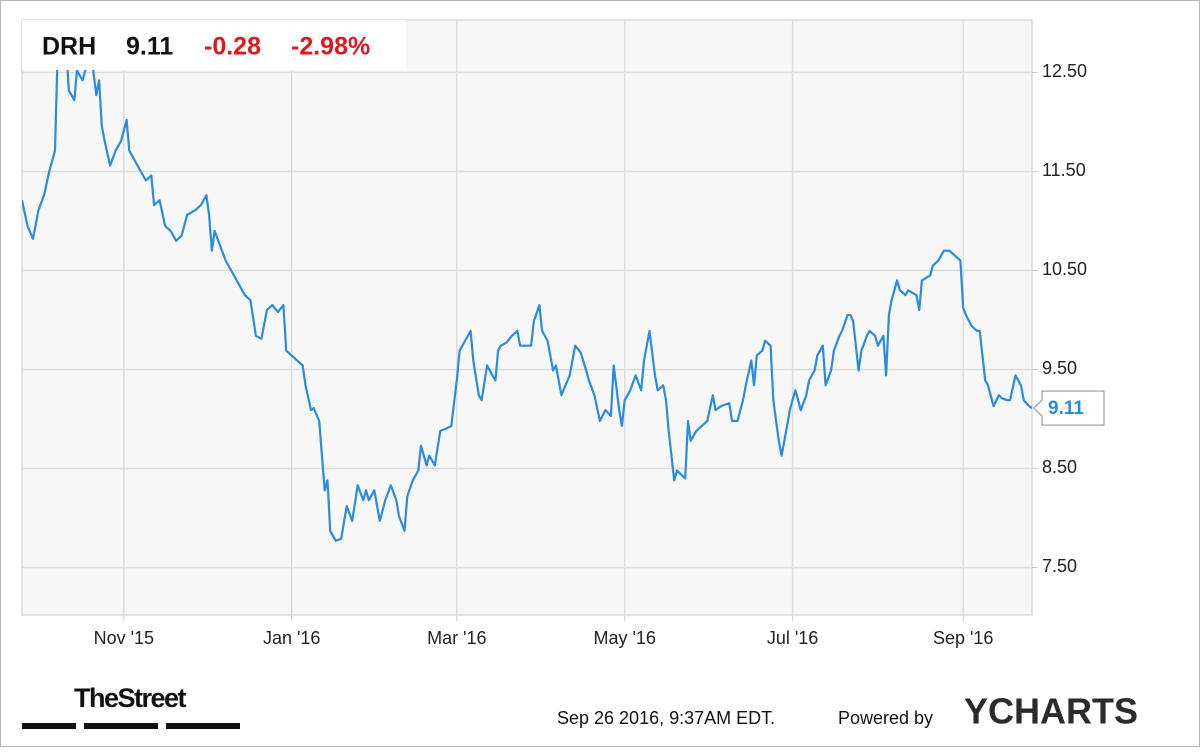  What do you see at coordinates (1064, 269) in the screenshot?
I see `y-tick-label: 10.50` at bounding box center [1064, 269].